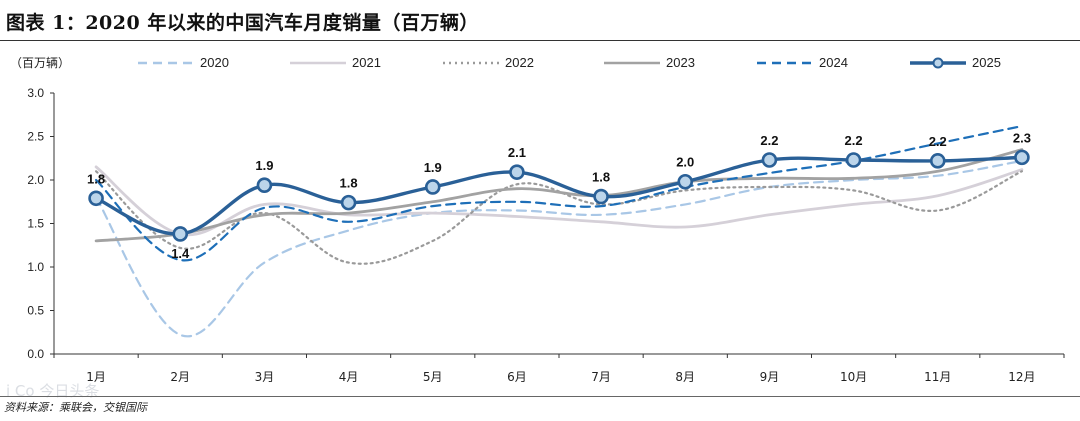 Image resolution: width=1080 pixels, height=421 pixels. What do you see at coordinates (53, 391) in the screenshot?
I see `watermark: i Co 今日头条` at bounding box center [53, 391].